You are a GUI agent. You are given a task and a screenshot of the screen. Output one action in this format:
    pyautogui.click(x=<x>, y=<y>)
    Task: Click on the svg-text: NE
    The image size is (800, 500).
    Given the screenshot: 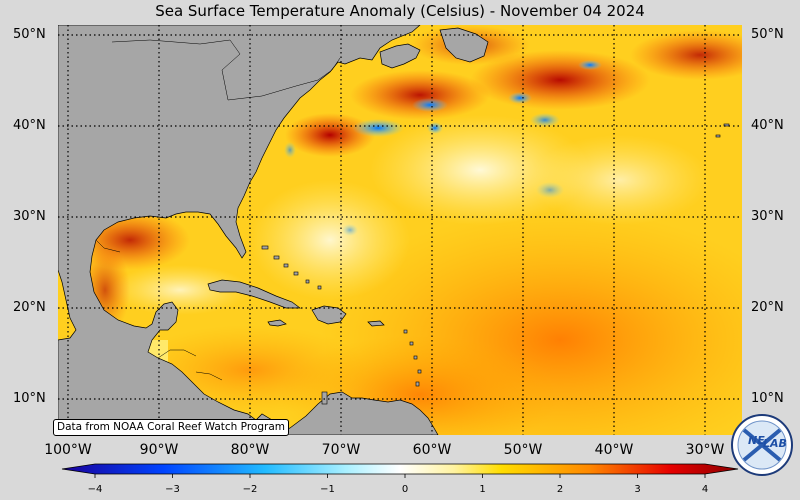 What is the action you would take?
    pyautogui.click(x=756, y=440)
    